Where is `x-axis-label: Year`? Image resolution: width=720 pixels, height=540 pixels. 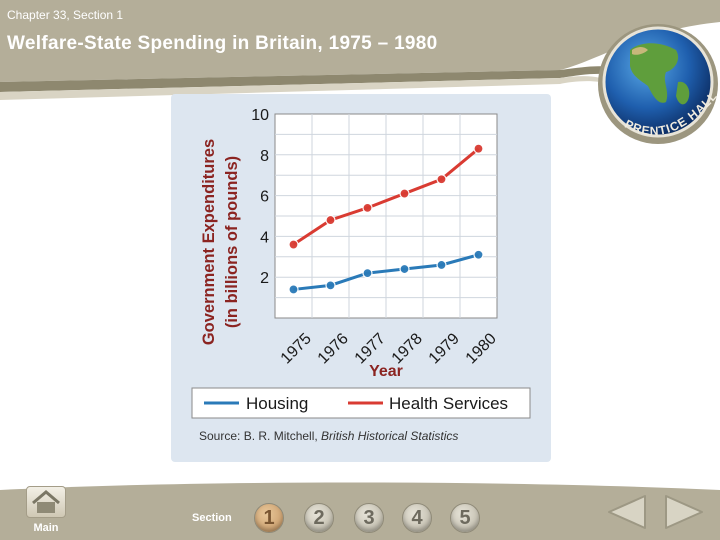 x-axis-label: Year is located at coordinates (386, 371).